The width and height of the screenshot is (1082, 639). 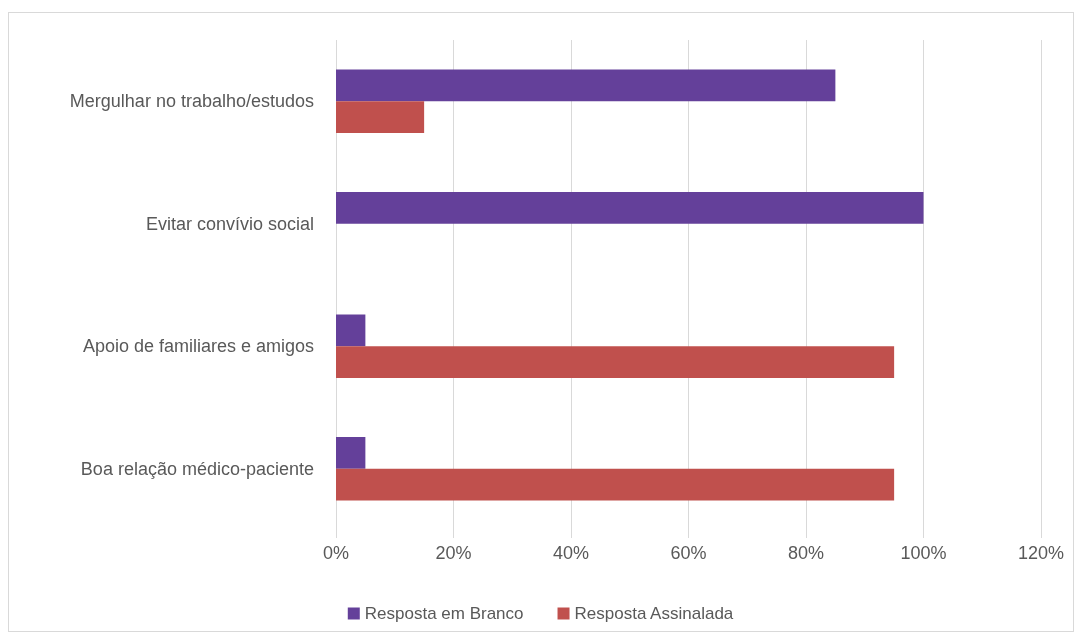 What do you see at coordinates (806, 553) in the screenshot?
I see `x-tick-label: 80%` at bounding box center [806, 553].